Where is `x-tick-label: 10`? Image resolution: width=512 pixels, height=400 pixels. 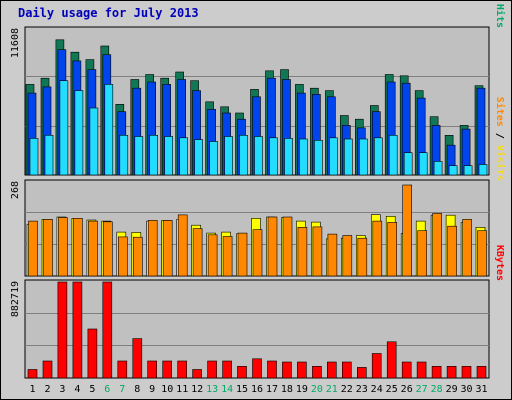
x-tick-label: 10 is located at coordinates (167, 389).